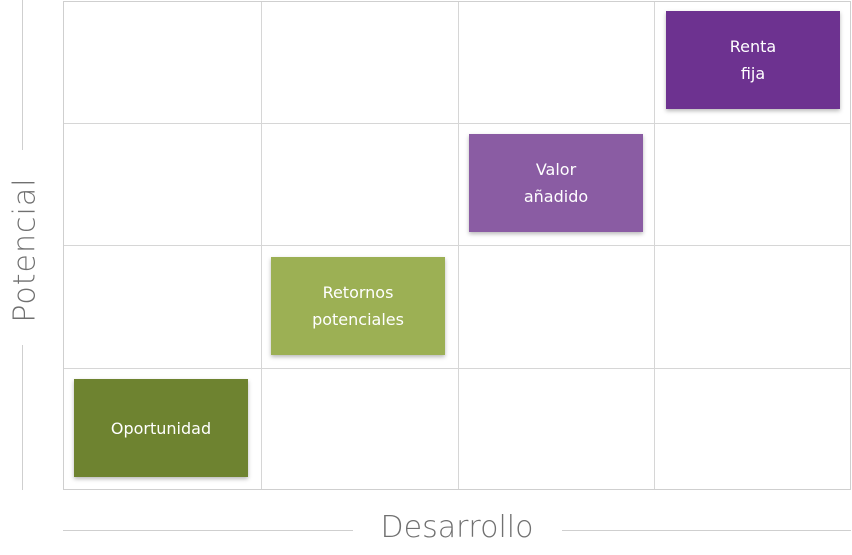  What do you see at coordinates (25, 250) in the screenshot?
I see `y-axis-label: Potencial` at bounding box center [25, 250].